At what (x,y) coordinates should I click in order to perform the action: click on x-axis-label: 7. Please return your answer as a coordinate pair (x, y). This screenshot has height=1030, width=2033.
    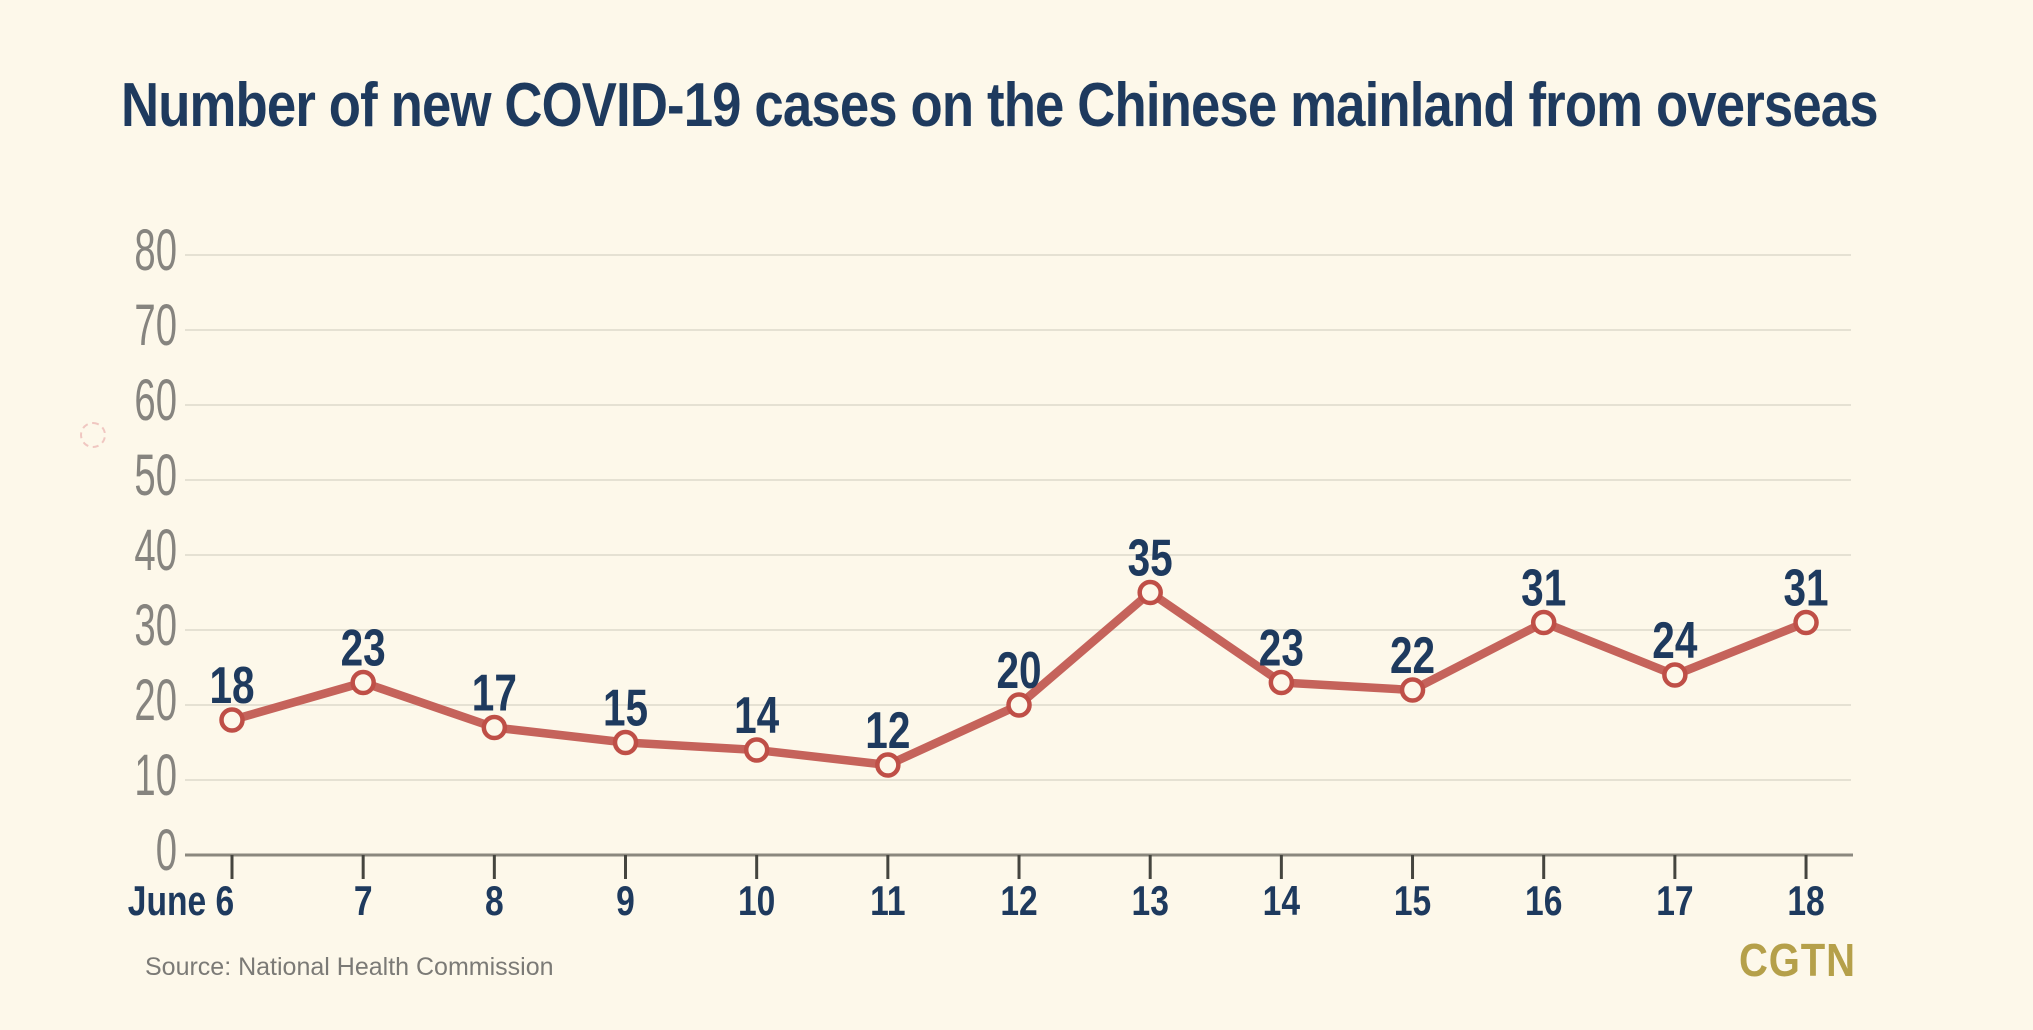
    Looking at the image, I should click on (363, 902).